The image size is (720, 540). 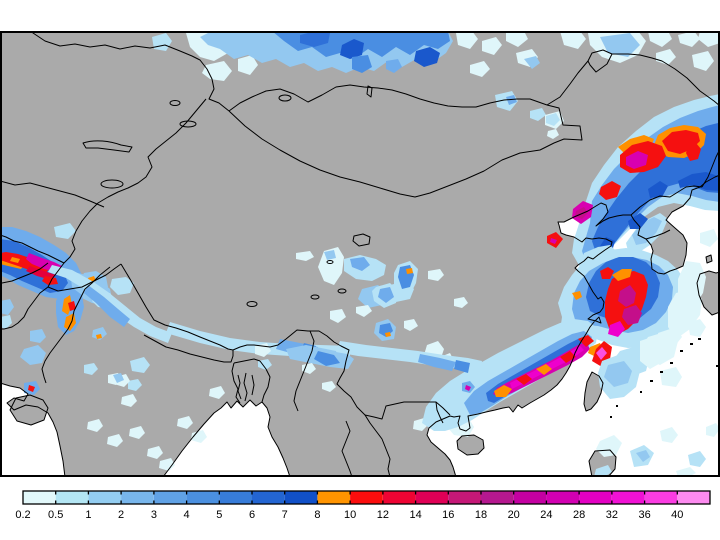 I want to click on svg-text: 14, so click(x=415, y=515).